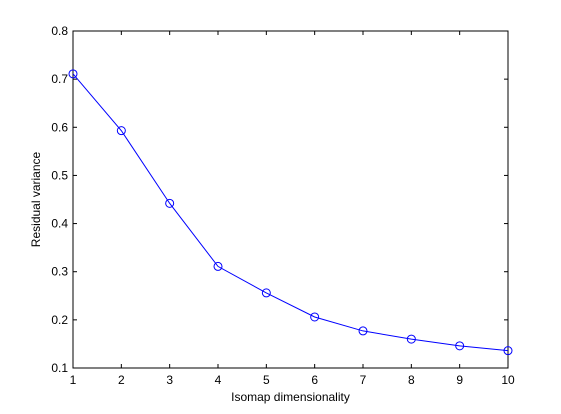 The width and height of the screenshot is (561, 414). I want to click on y-tick-label: 0.5, so click(59, 175).